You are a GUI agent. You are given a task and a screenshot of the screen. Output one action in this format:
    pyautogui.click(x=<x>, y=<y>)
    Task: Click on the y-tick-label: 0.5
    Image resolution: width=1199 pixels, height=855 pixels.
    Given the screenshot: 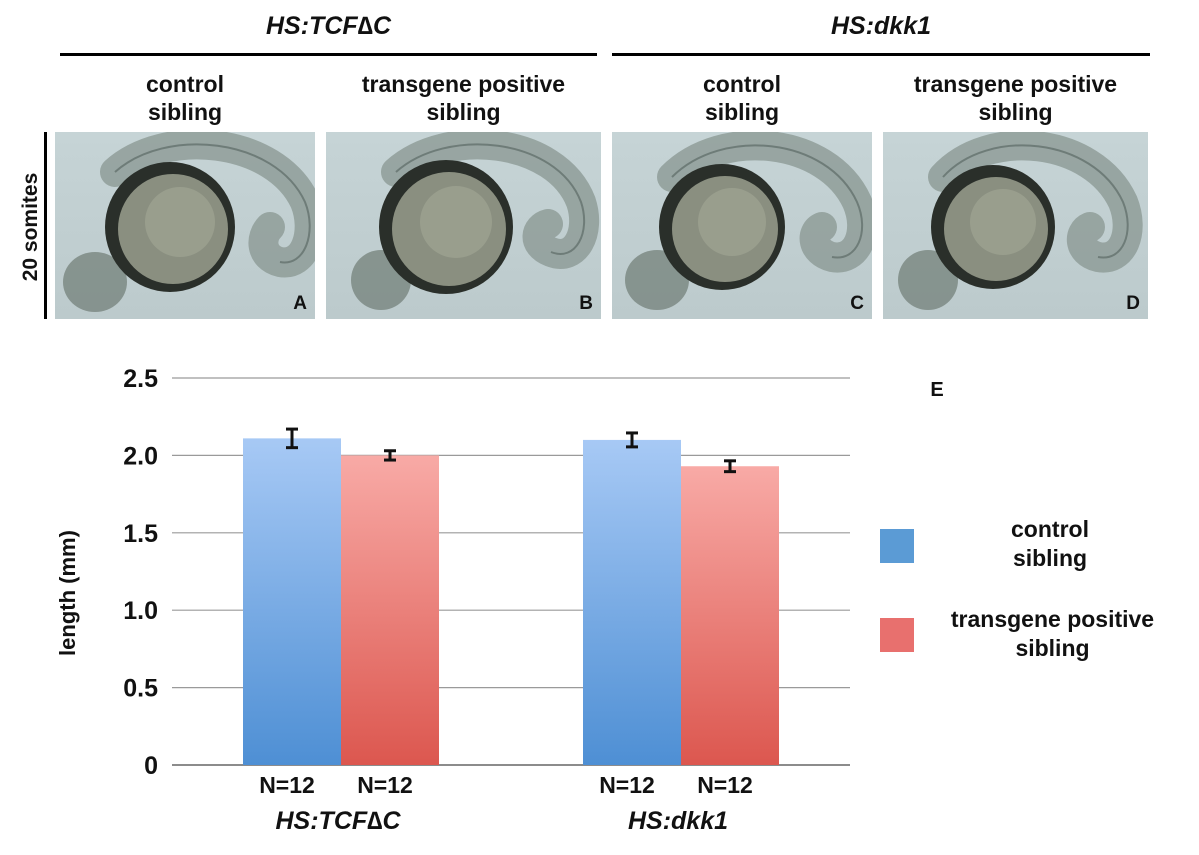 What is the action you would take?
    pyautogui.click(x=140, y=689)
    